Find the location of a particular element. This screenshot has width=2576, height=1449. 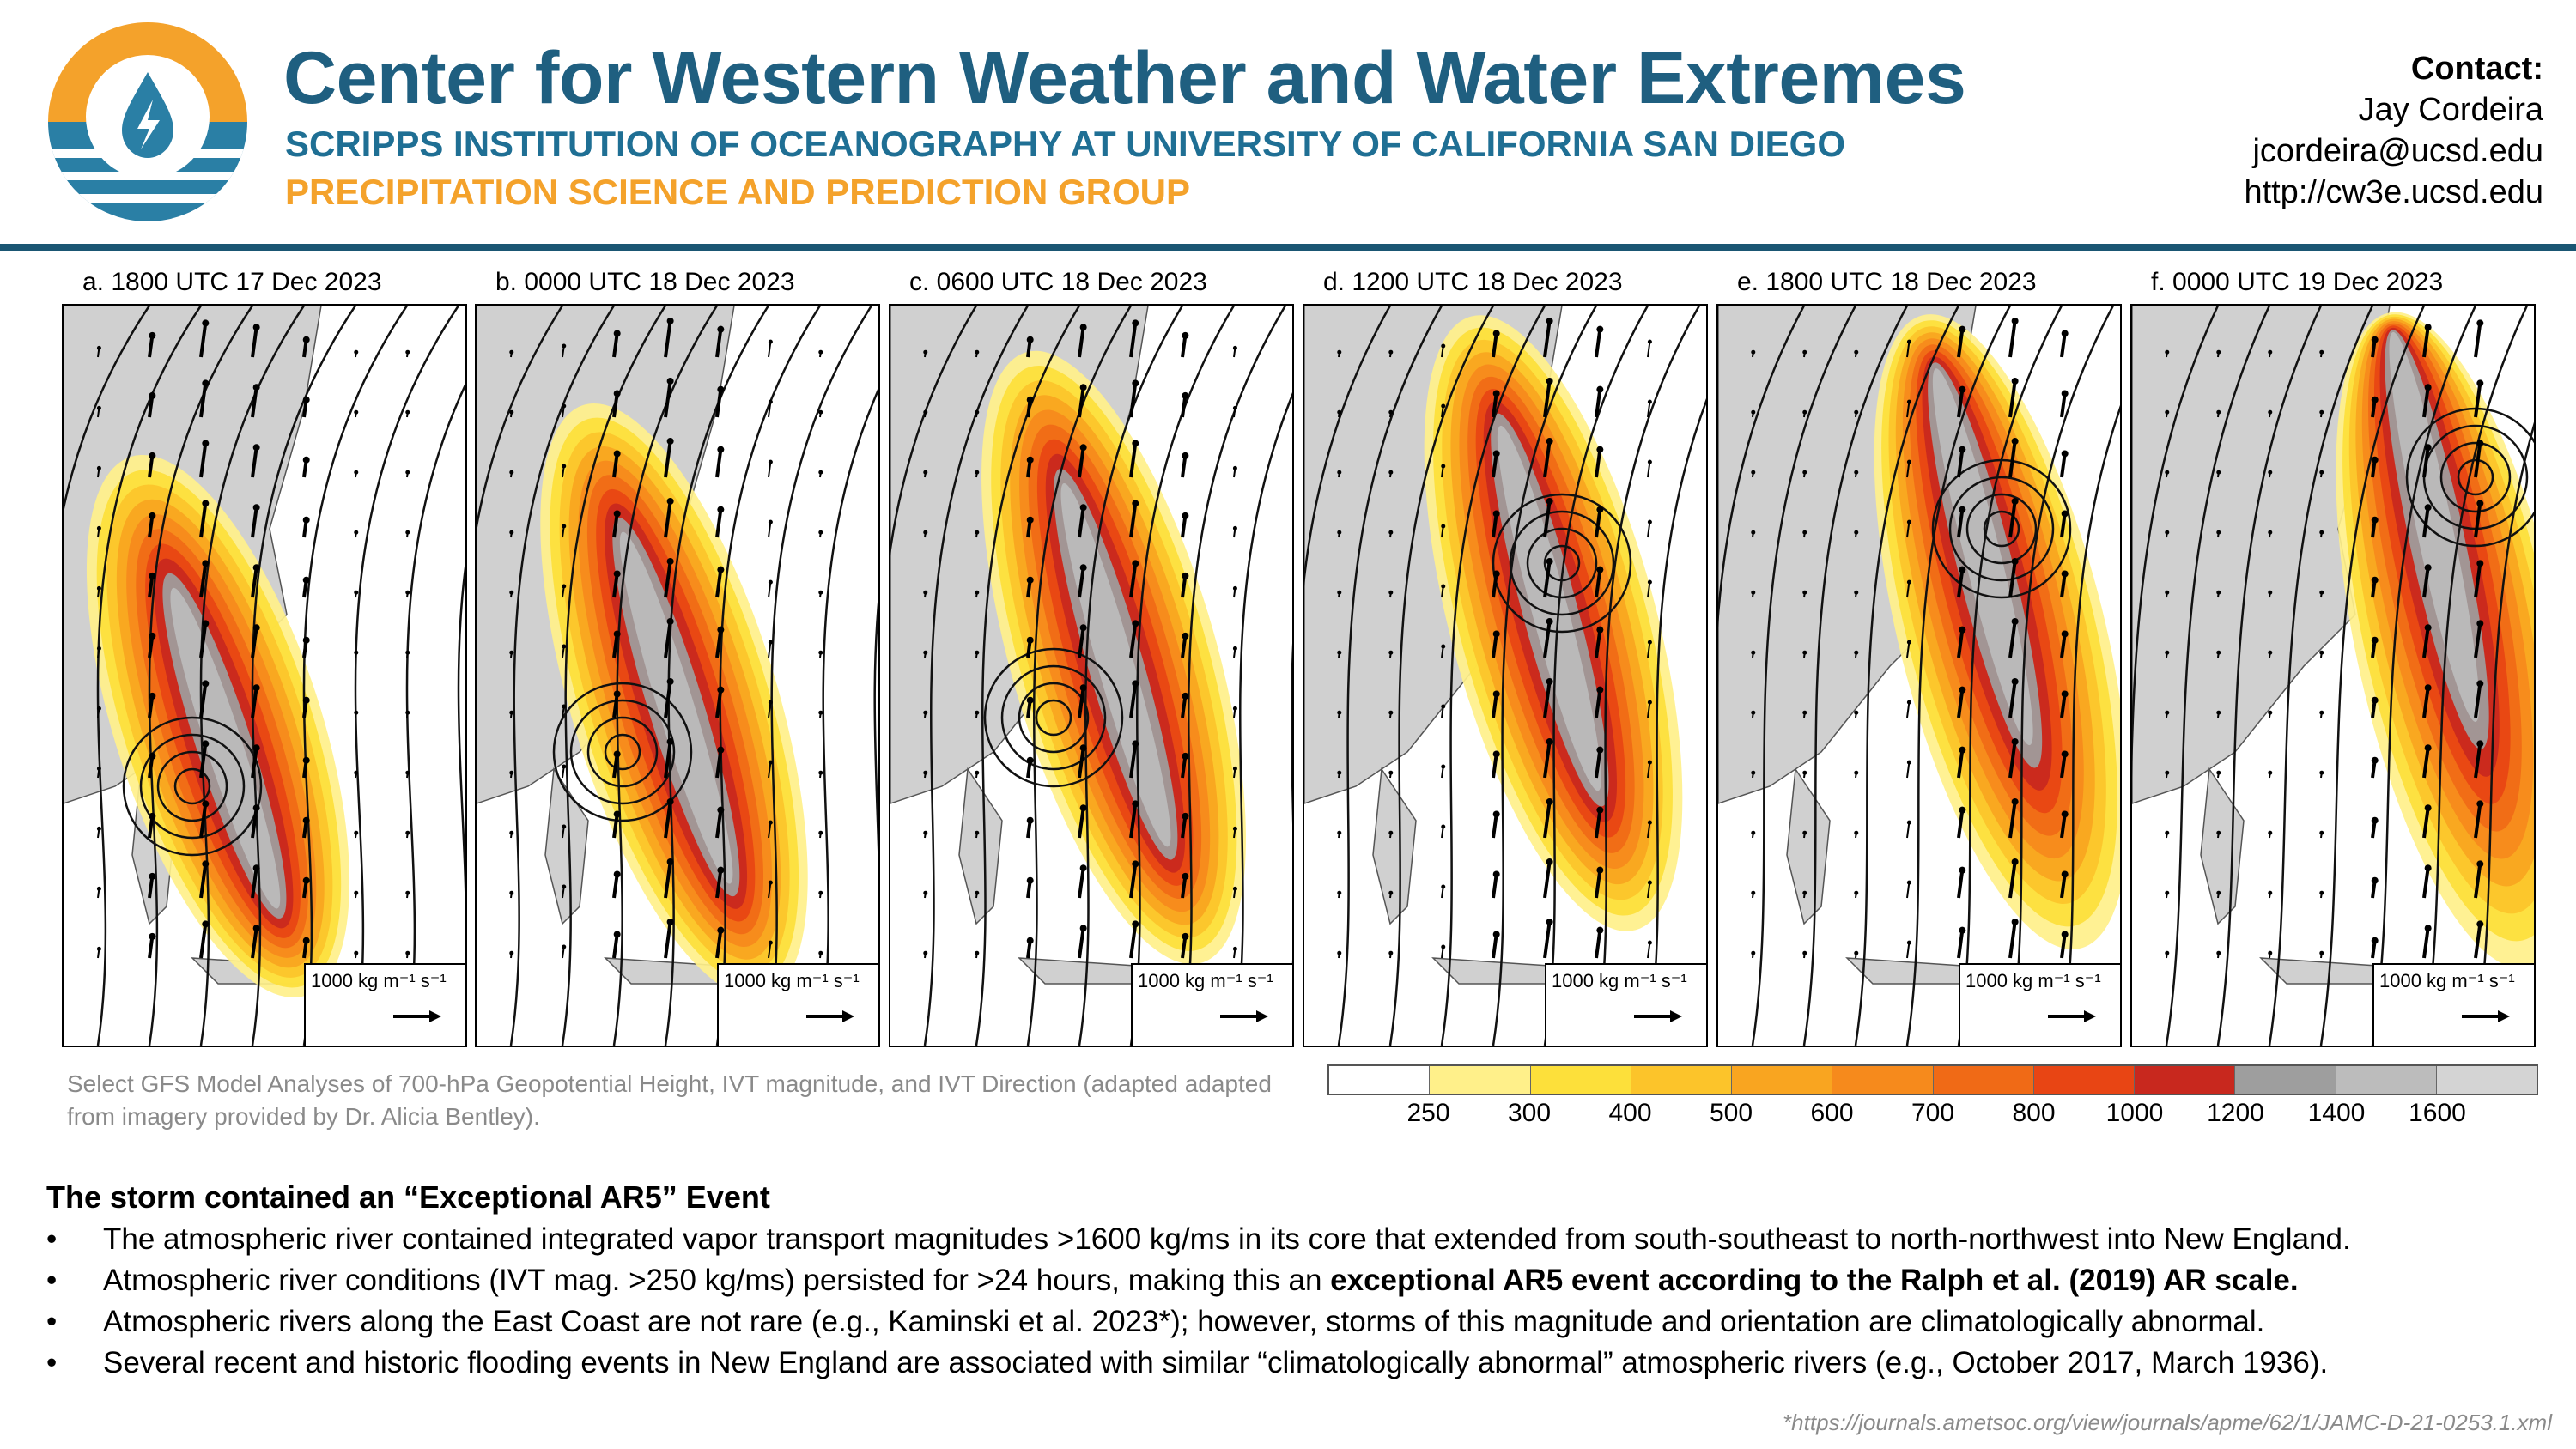

cw3e-logo is located at coordinates (148, 122).